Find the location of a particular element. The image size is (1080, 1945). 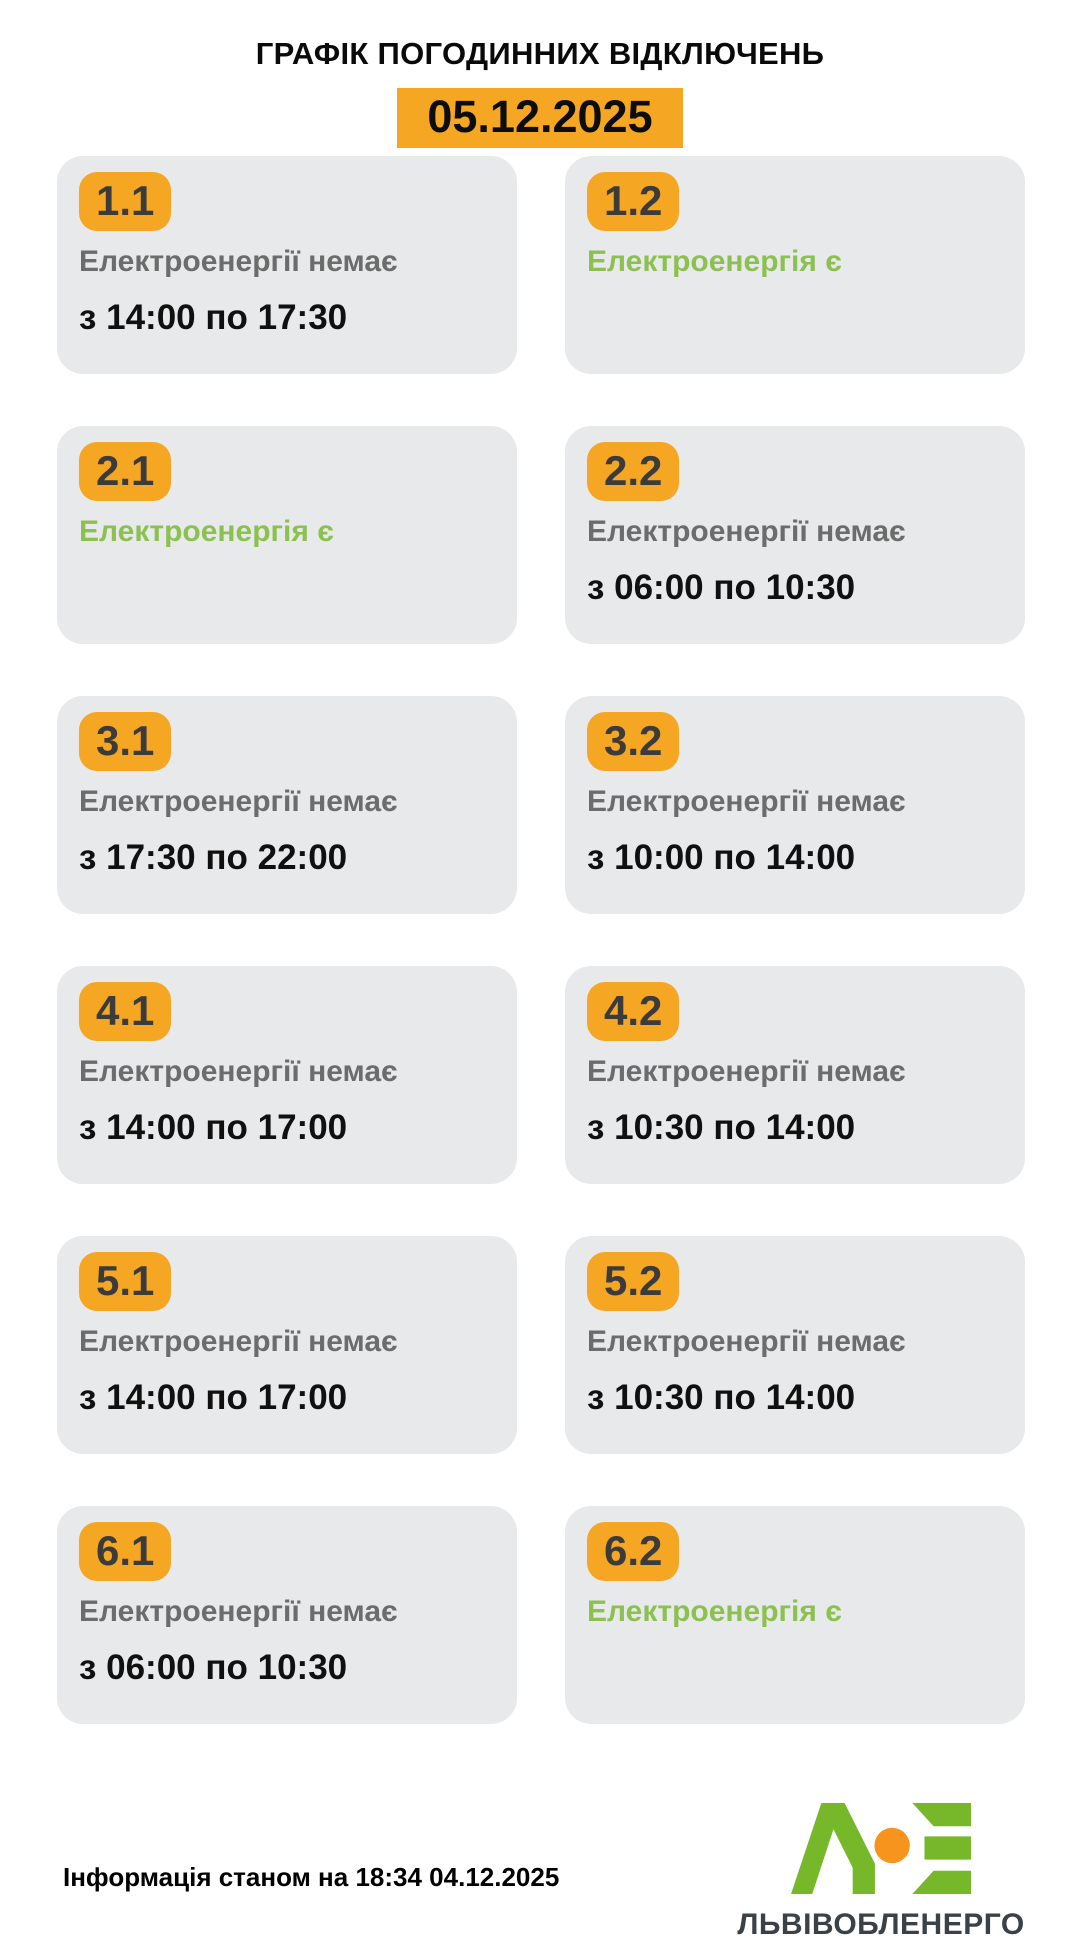

schedule-card: 2.1 Електроенергія є is located at coordinates (287, 534).